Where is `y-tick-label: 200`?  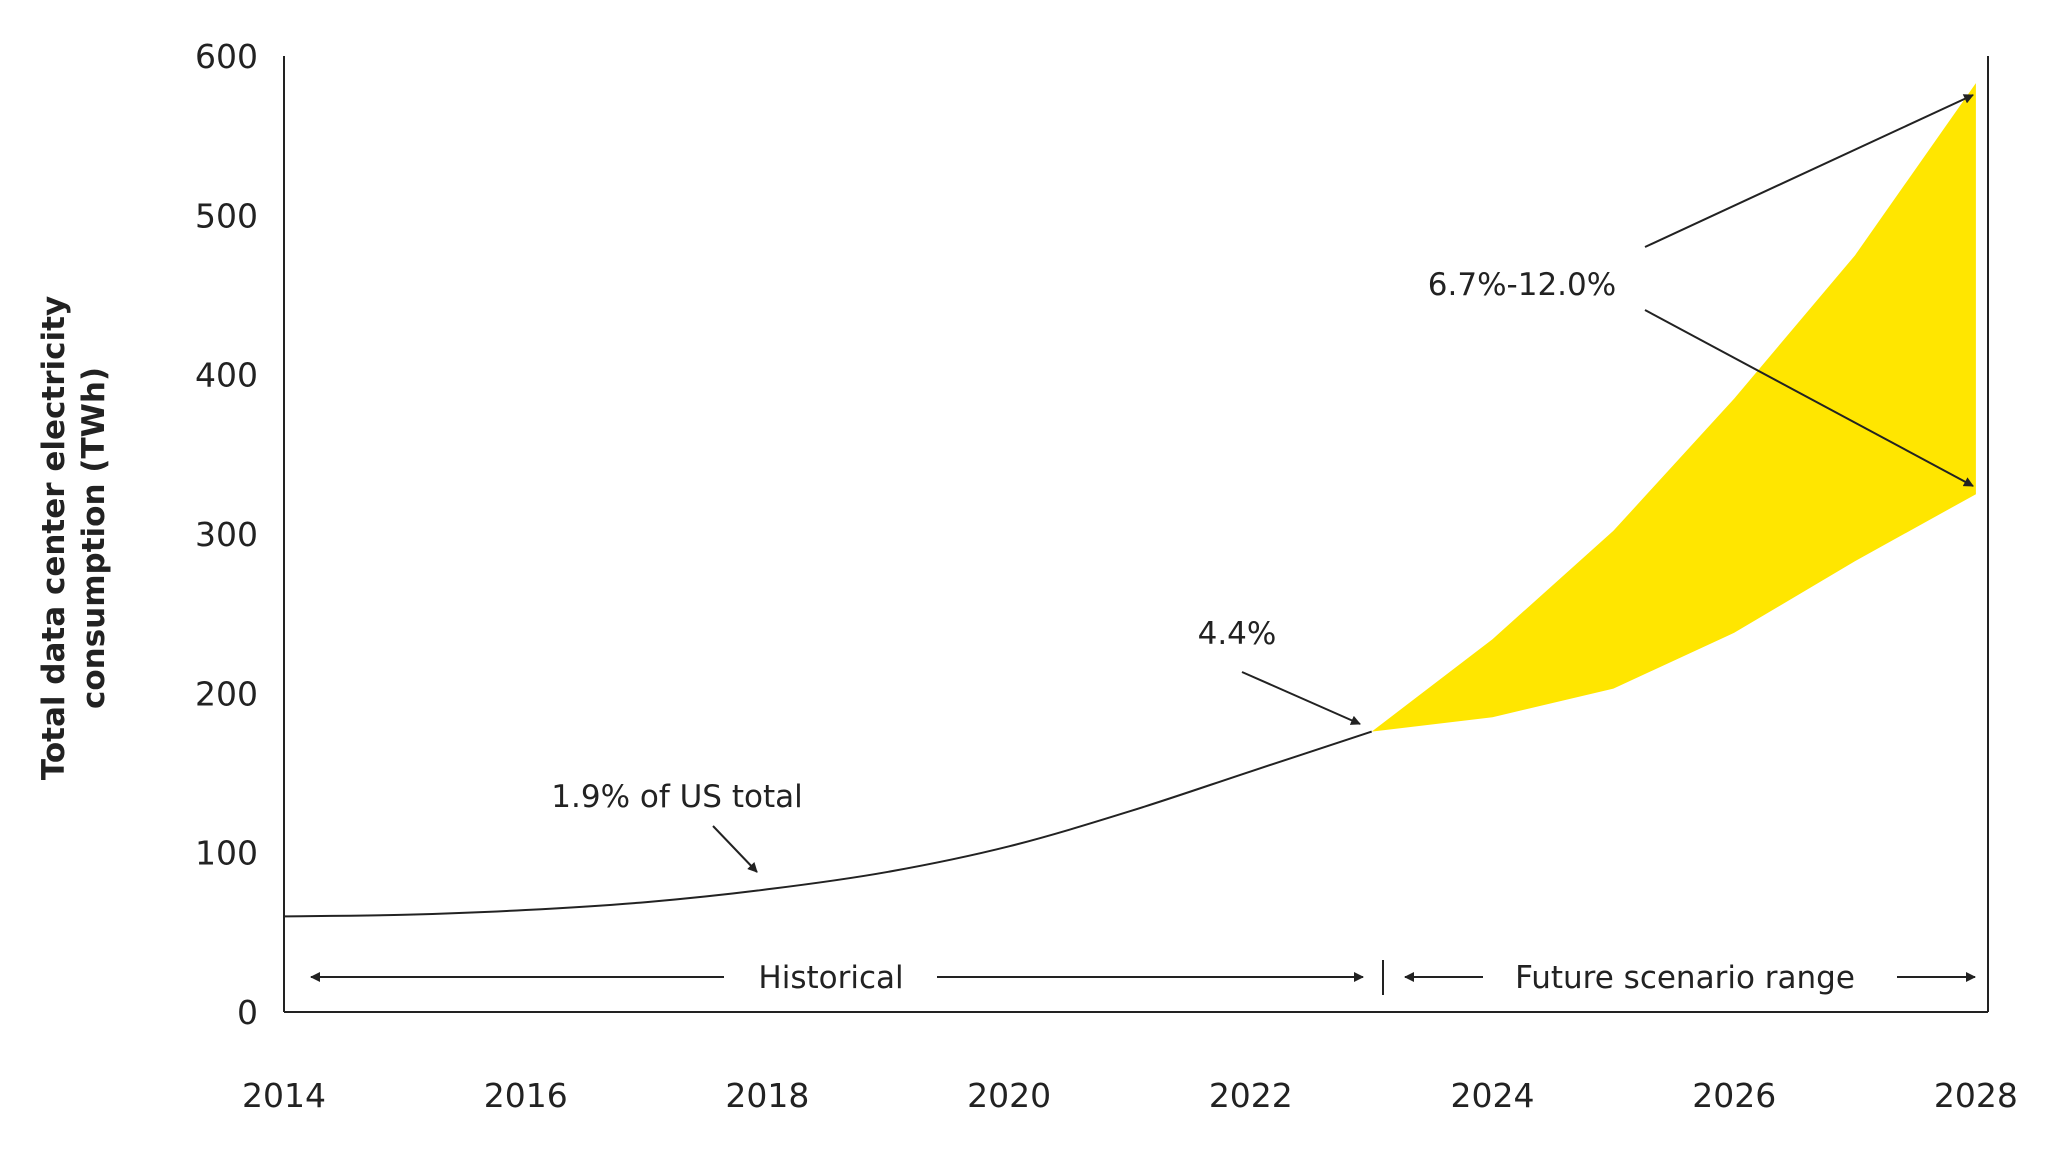 y-tick-label: 200 is located at coordinates (226, 693).